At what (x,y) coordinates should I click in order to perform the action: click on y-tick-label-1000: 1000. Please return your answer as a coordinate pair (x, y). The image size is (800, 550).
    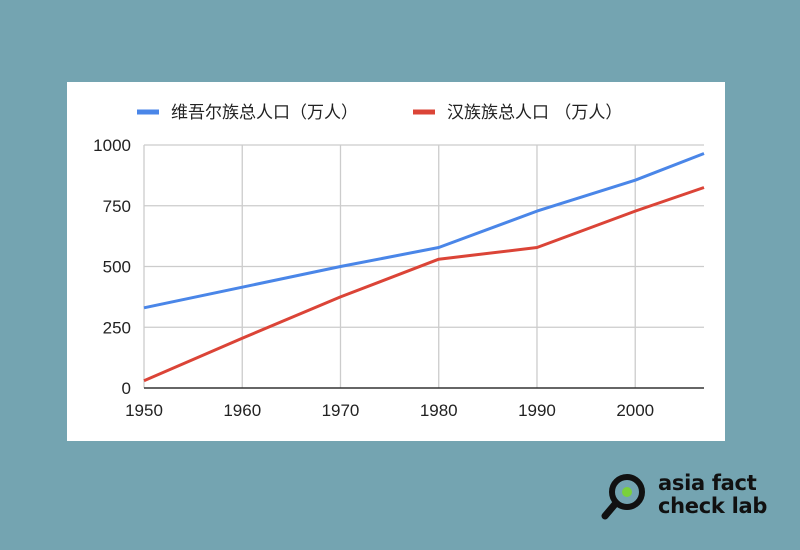
    Looking at the image, I should click on (112, 145).